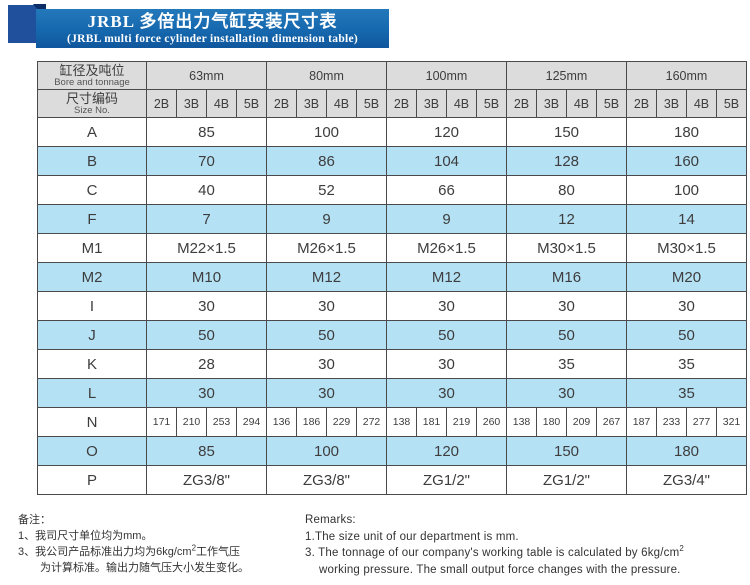 Image resolution: width=750 pixels, height=585 pixels. I want to click on dim-value-cell: 80, so click(566, 190).